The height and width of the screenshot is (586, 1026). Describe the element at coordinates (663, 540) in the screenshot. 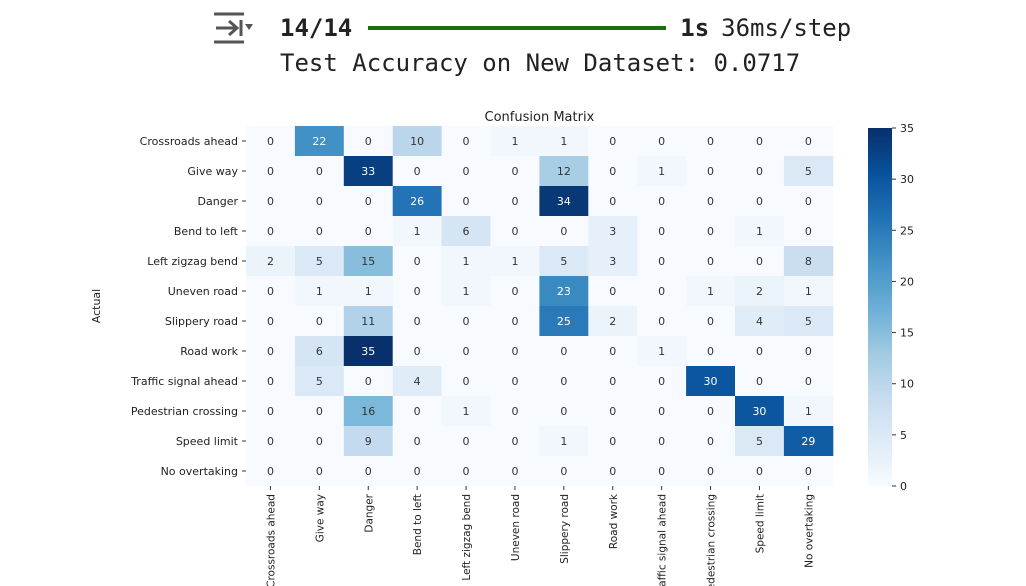

I see `x-tick-label: Traffic signal ahead` at that location.